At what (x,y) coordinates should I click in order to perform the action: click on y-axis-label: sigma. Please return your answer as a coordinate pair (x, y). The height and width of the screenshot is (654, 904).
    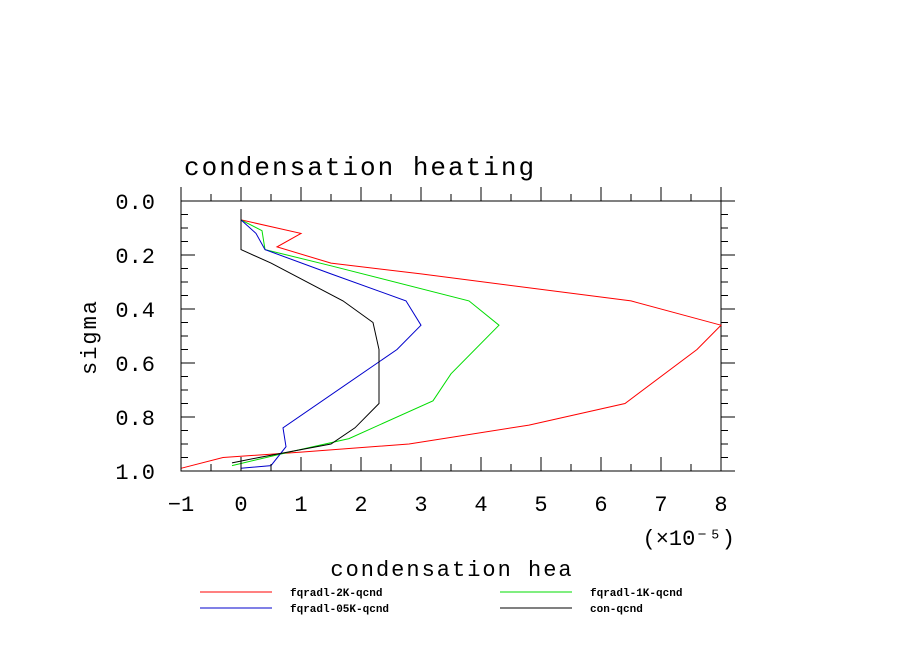
    Looking at the image, I should click on (90, 337).